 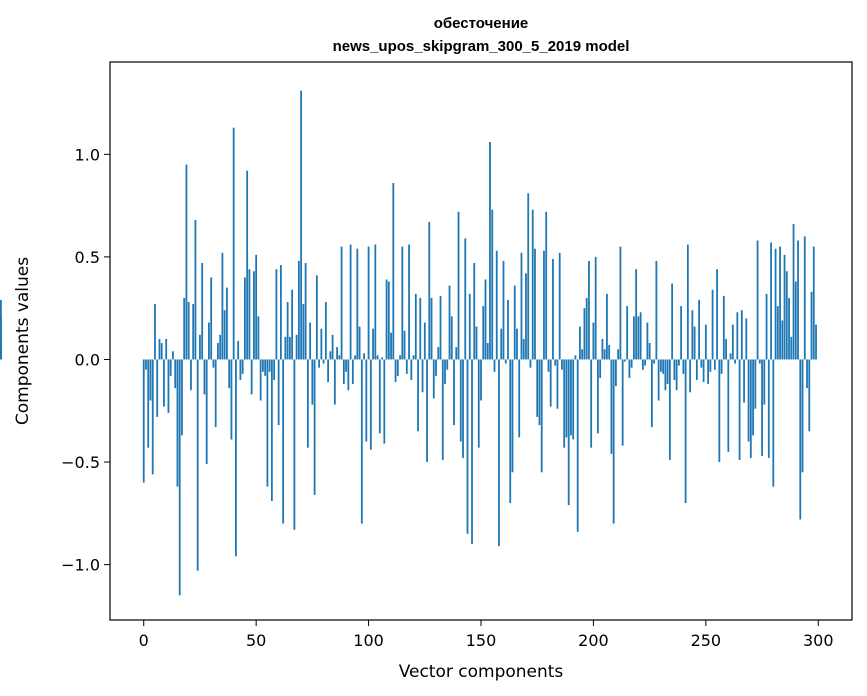 What do you see at coordinates (23, 341) in the screenshot?
I see `y-axis-label: Components values` at bounding box center [23, 341].